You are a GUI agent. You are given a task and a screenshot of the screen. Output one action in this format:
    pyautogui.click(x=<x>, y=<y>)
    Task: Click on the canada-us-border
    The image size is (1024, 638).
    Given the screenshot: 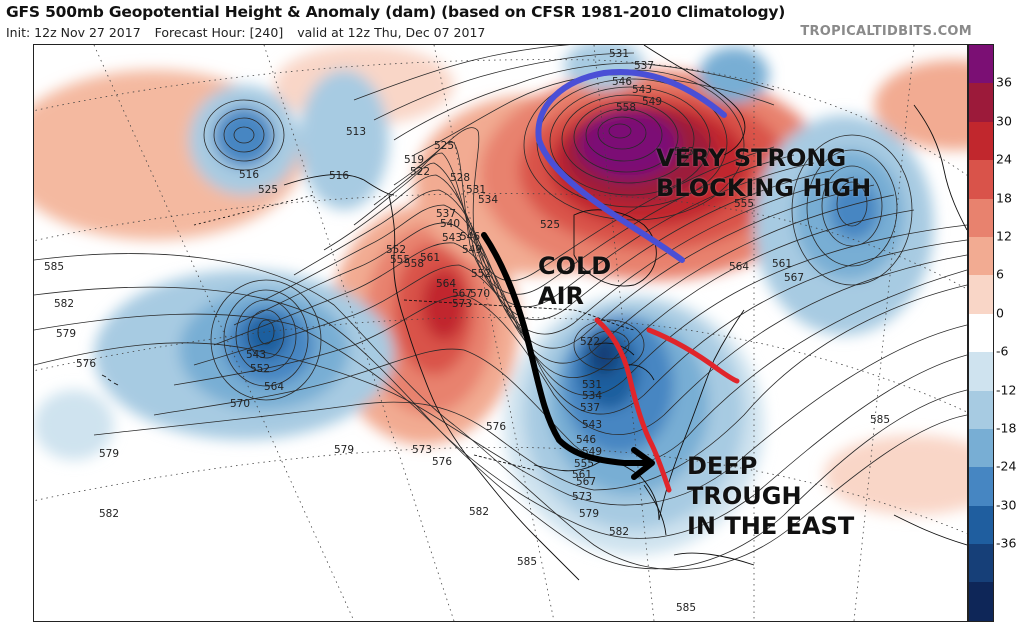 What is the action you would take?
    pyautogui.click(x=519, y=315)
    